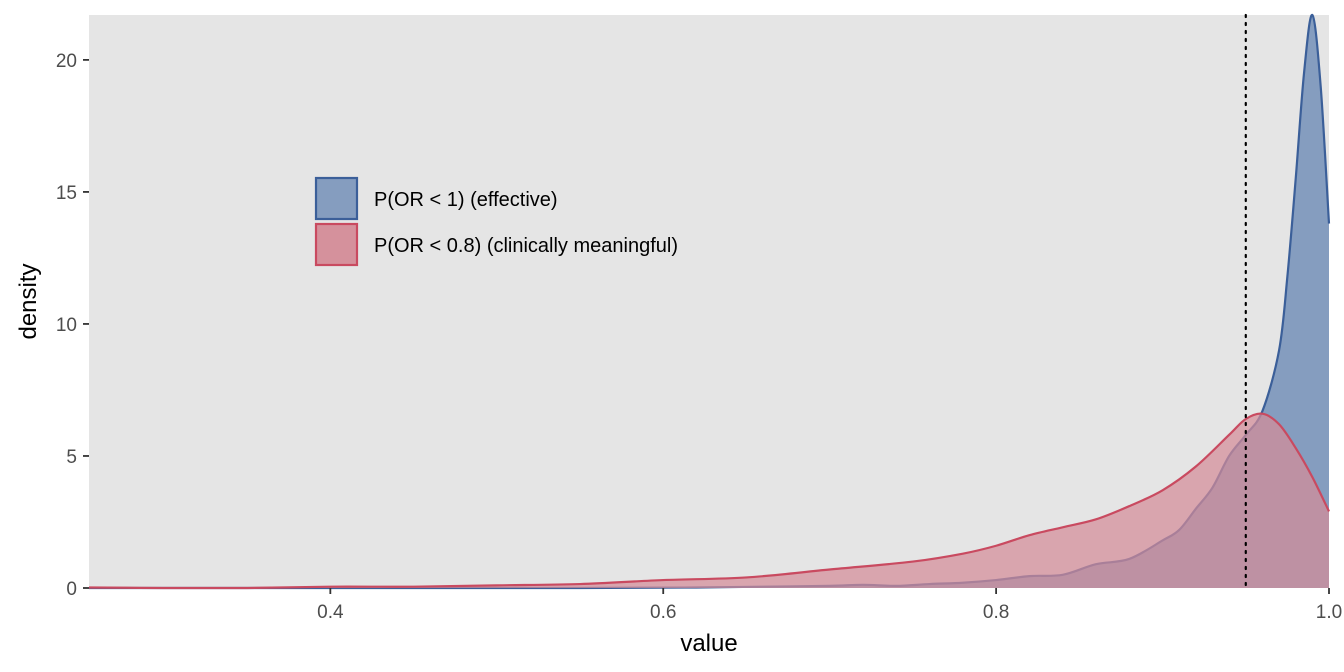 This screenshot has width=1344, height=672. What do you see at coordinates (28, 301) in the screenshot?
I see `y-axis-title: density` at bounding box center [28, 301].